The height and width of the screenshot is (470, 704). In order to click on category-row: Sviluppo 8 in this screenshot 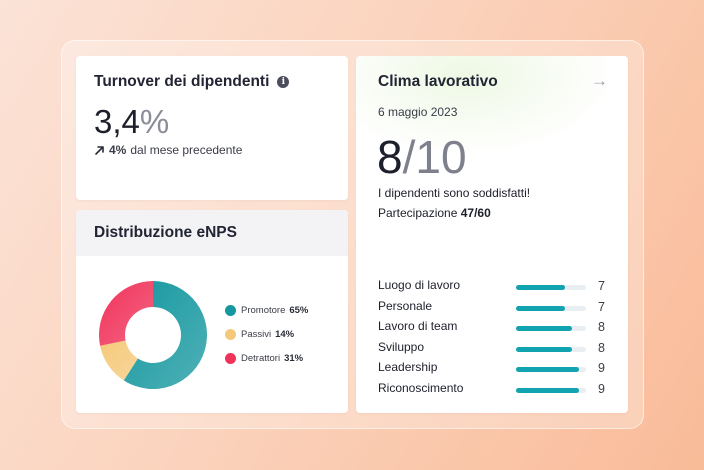, I will do `click(494, 350)`.